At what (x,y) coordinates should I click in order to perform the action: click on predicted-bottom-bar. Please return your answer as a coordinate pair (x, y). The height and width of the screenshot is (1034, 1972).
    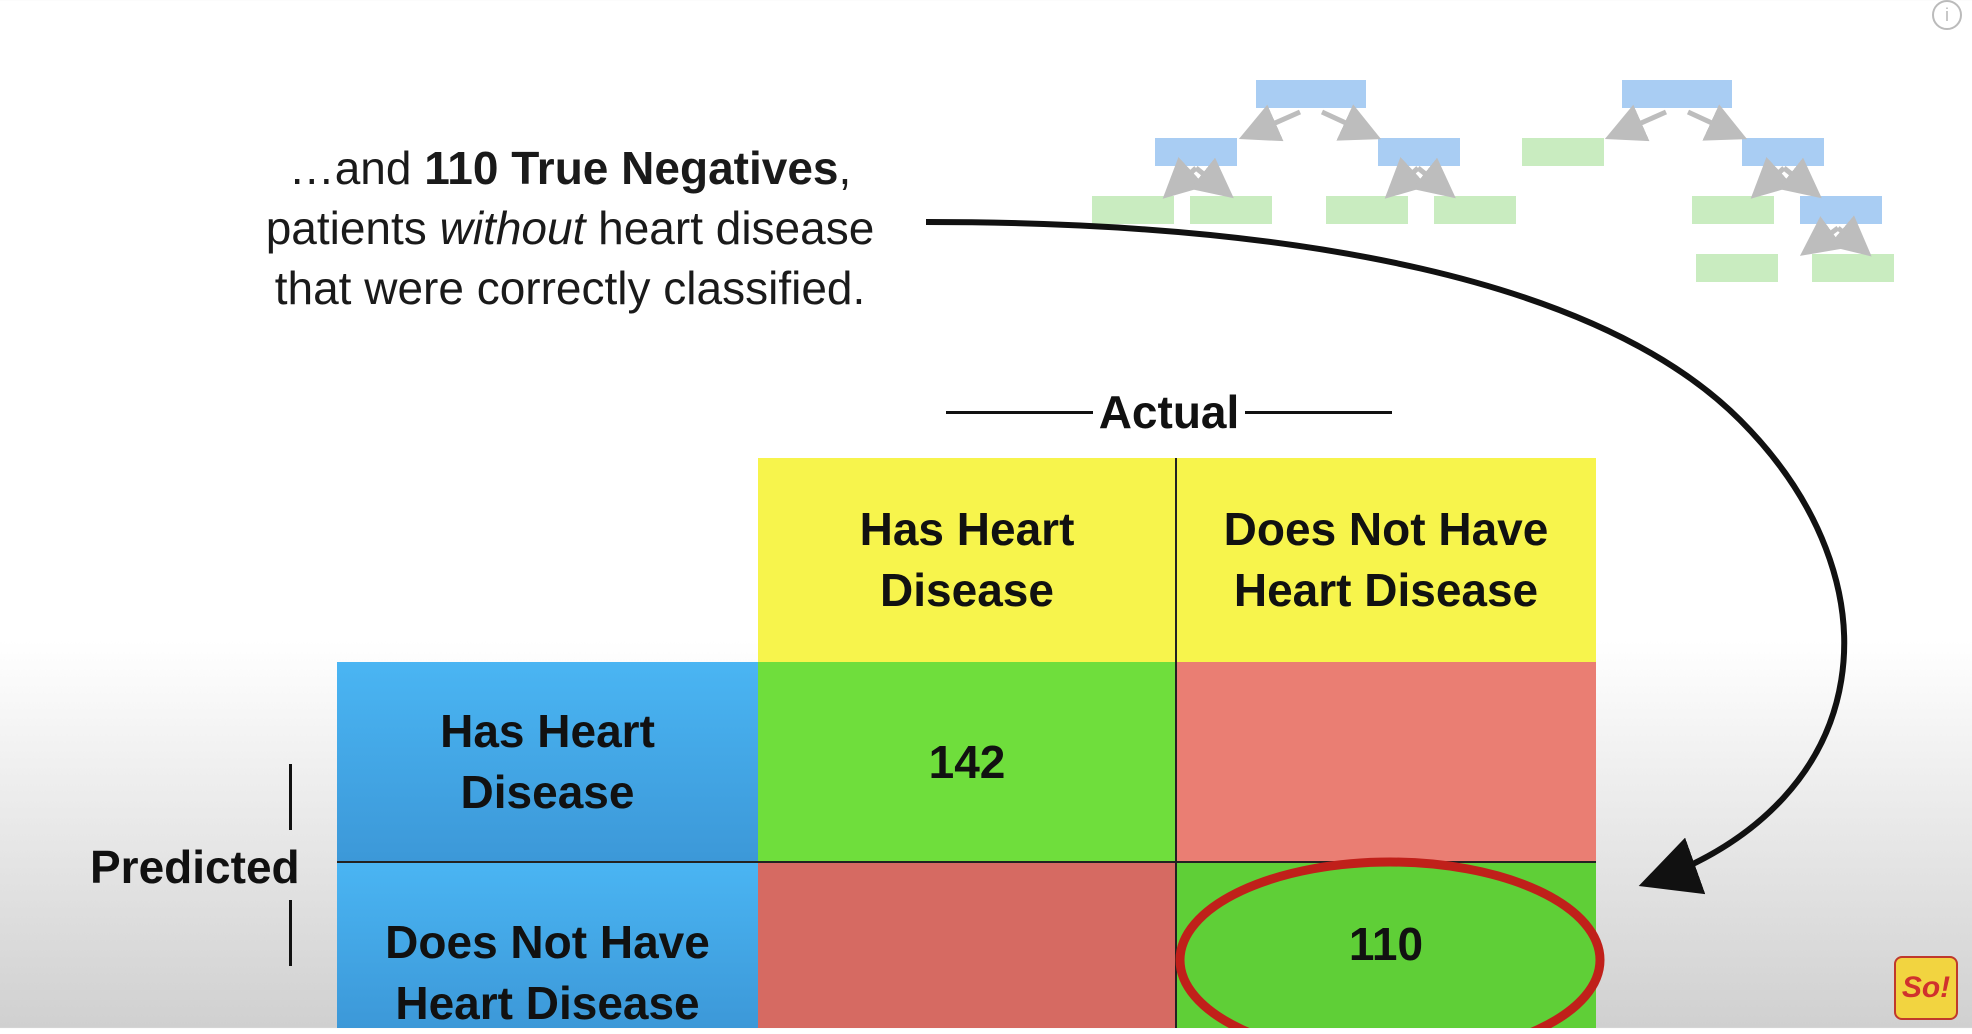
    Looking at the image, I should click on (290, 933).